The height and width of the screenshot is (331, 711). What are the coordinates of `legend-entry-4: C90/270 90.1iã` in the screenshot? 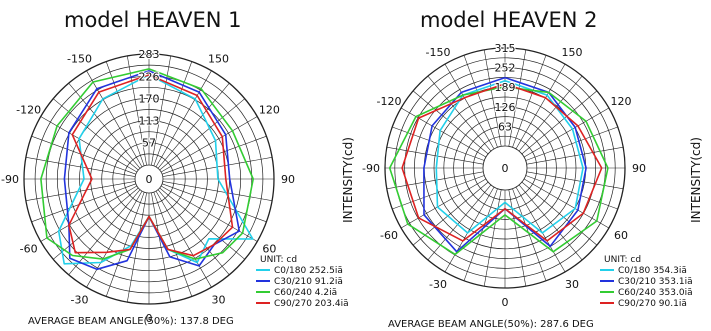 It's located at (652, 304).